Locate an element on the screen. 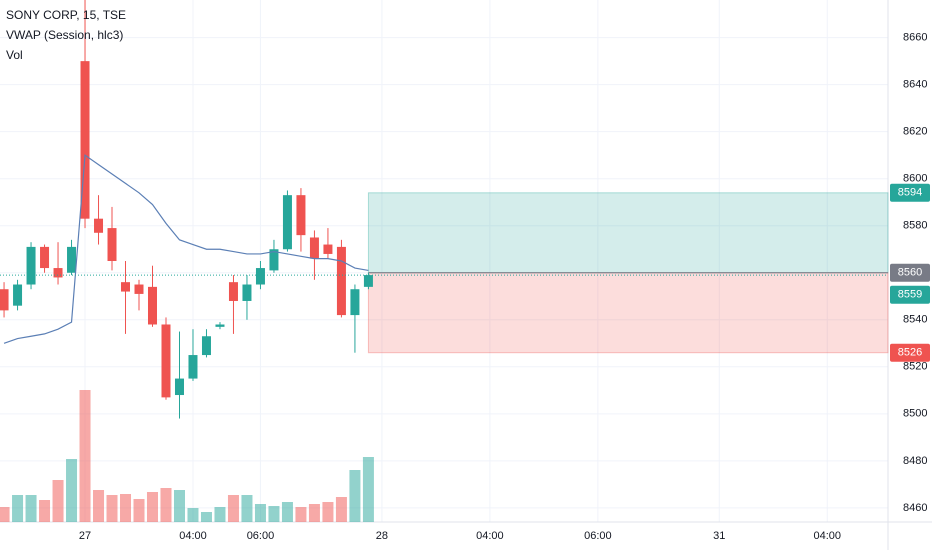 This screenshot has height=550, width=932. stop-tag-label: 8526 is located at coordinates (910, 353).